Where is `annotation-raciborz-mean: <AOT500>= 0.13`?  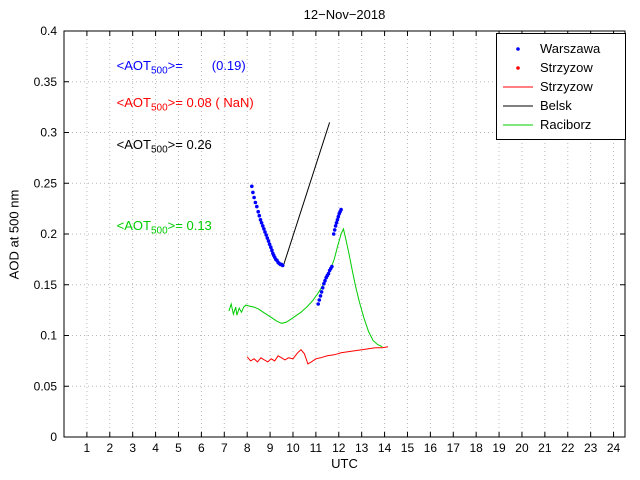
annotation-raciborz-mean: <AOT500>= 0.13 is located at coordinates (164, 227).